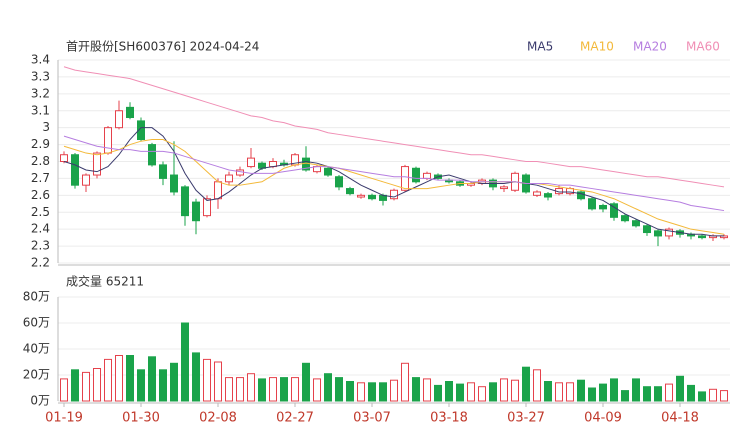 The width and height of the screenshot is (740, 440). What do you see at coordinates (40, 60) in the screenshot?
I see `y-tick-label: 3.4` at bounding box center [40, 60].